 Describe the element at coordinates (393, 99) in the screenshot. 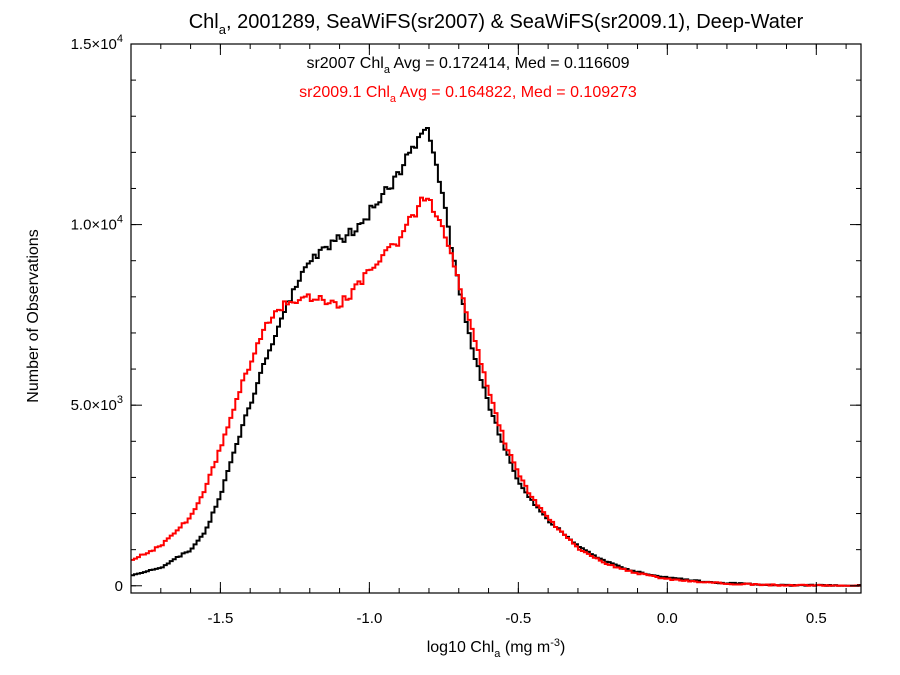

I see `stats-annotation-sr2009-1-sub: a` at that location.